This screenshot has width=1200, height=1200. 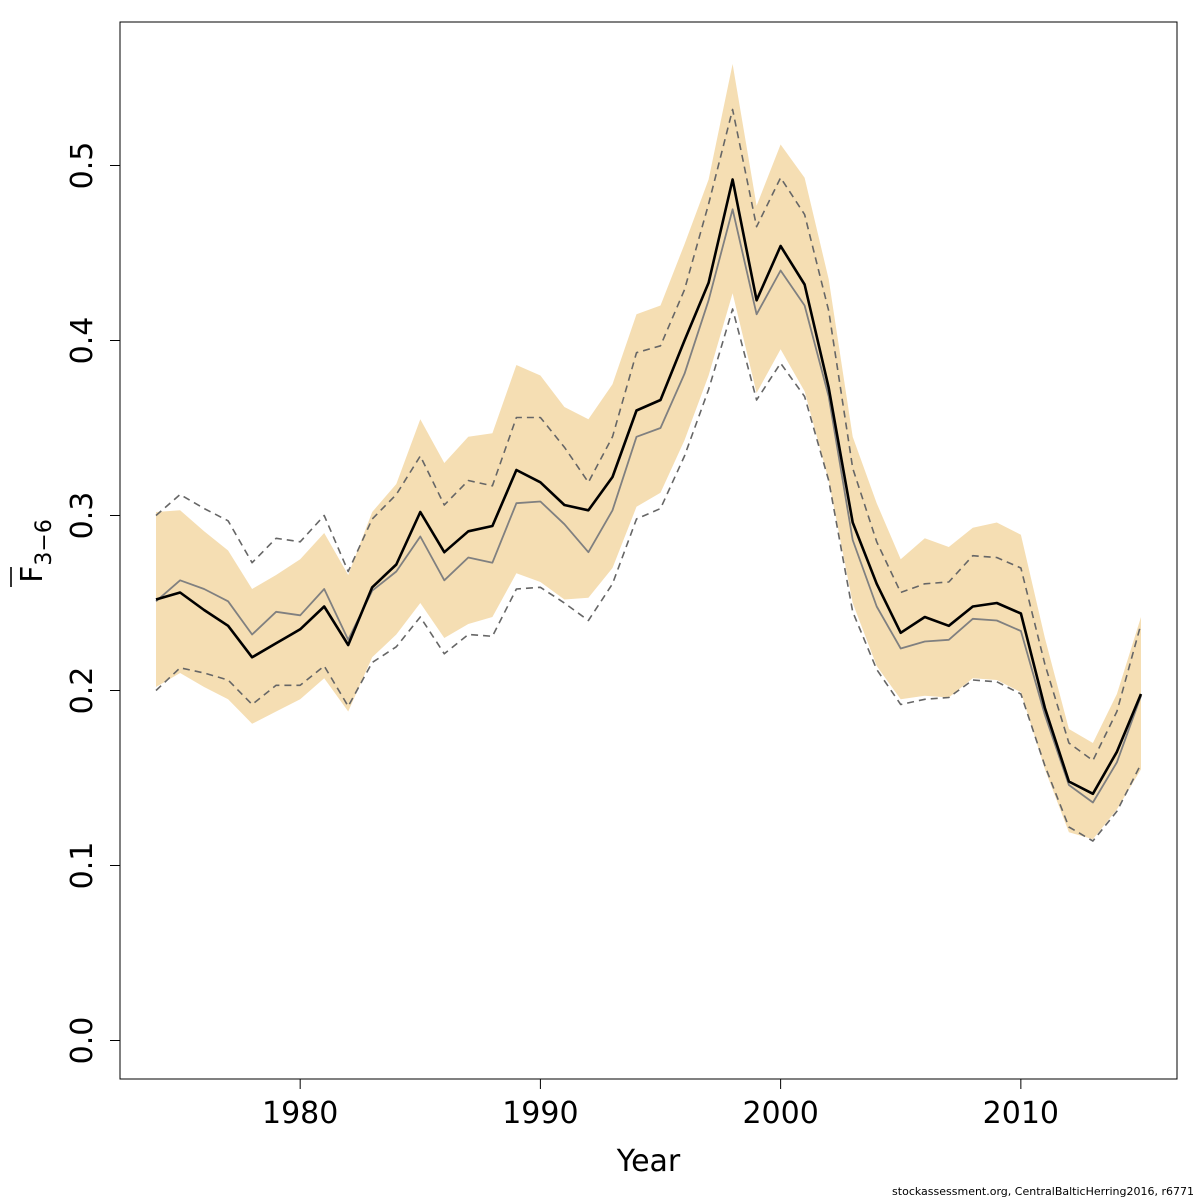 What do you see at coordinates (82, 341) in the screenshot?
I see `y-tick-label: 0.4` at bounding box center [82, 341].